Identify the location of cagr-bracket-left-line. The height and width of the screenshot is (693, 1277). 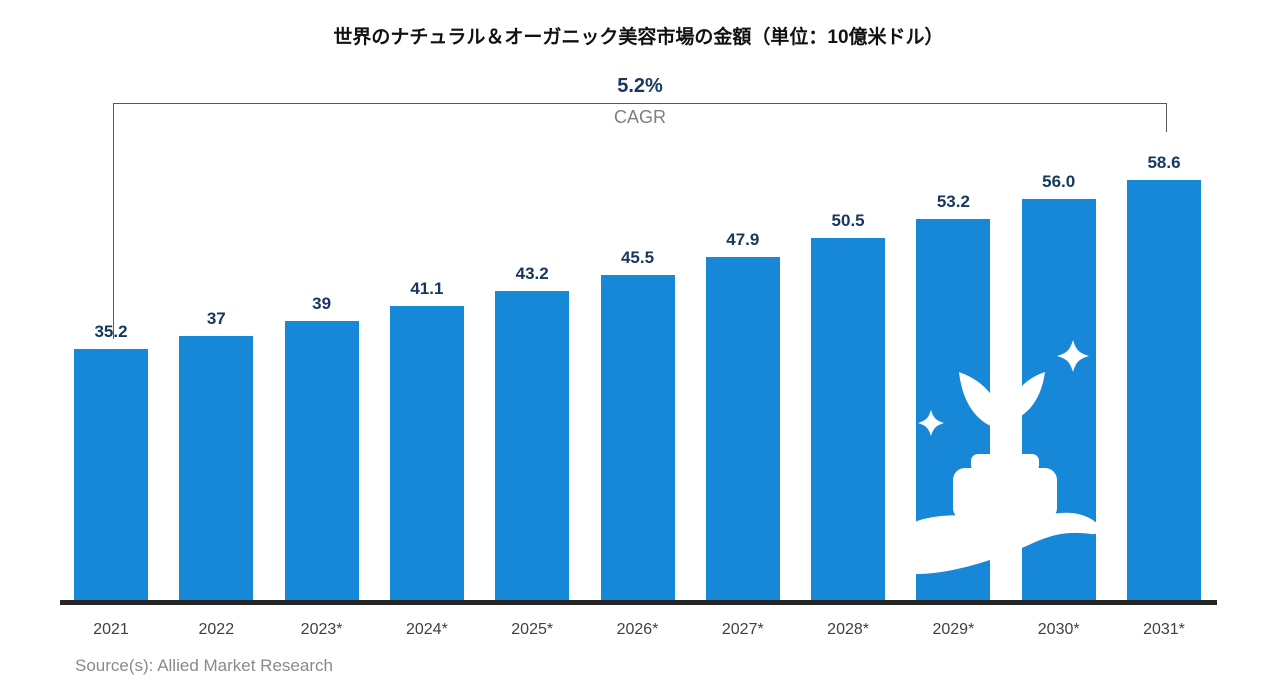
(113, 221).